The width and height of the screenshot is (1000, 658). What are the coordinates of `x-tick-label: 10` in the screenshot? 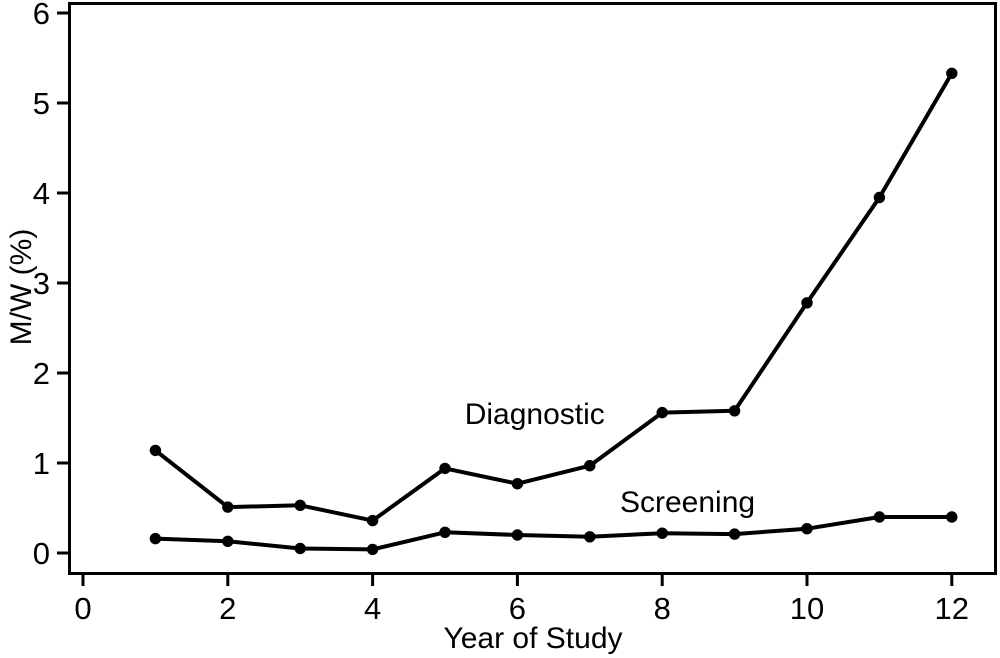 It's located at (807, 608).